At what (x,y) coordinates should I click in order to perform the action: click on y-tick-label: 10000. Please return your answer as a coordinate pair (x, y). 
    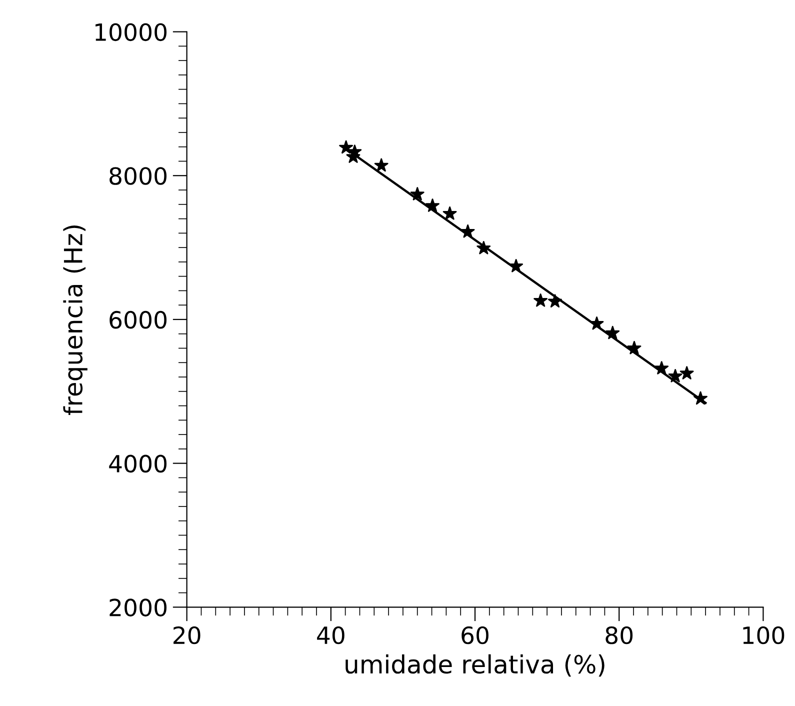
    Looking at the image, I should click on (131, 32).